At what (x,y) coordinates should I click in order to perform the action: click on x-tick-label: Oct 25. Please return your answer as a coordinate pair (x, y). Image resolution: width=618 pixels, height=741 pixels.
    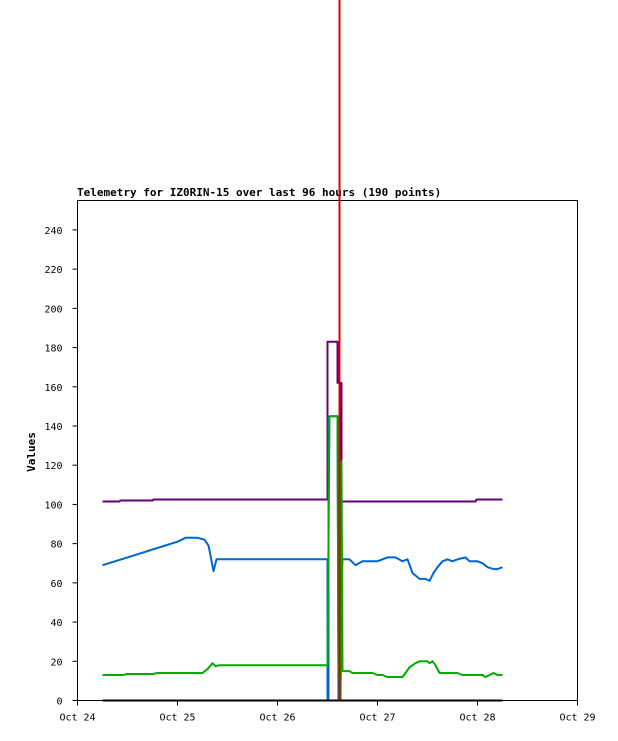
    Looking at the image, I should click on (177, 718).